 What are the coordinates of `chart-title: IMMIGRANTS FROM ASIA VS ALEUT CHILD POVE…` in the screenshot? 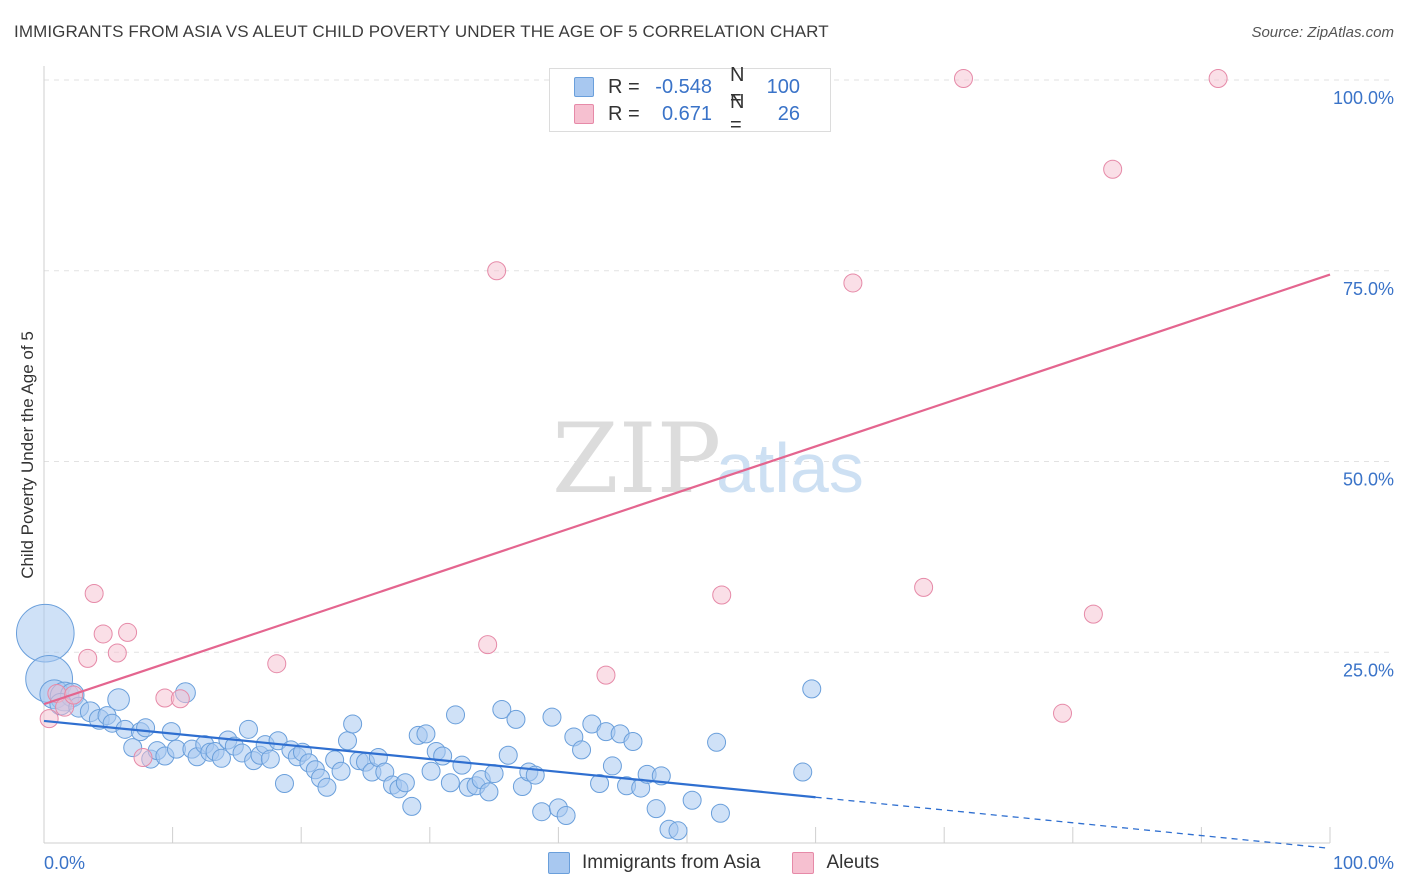 It's located at (421, 31).